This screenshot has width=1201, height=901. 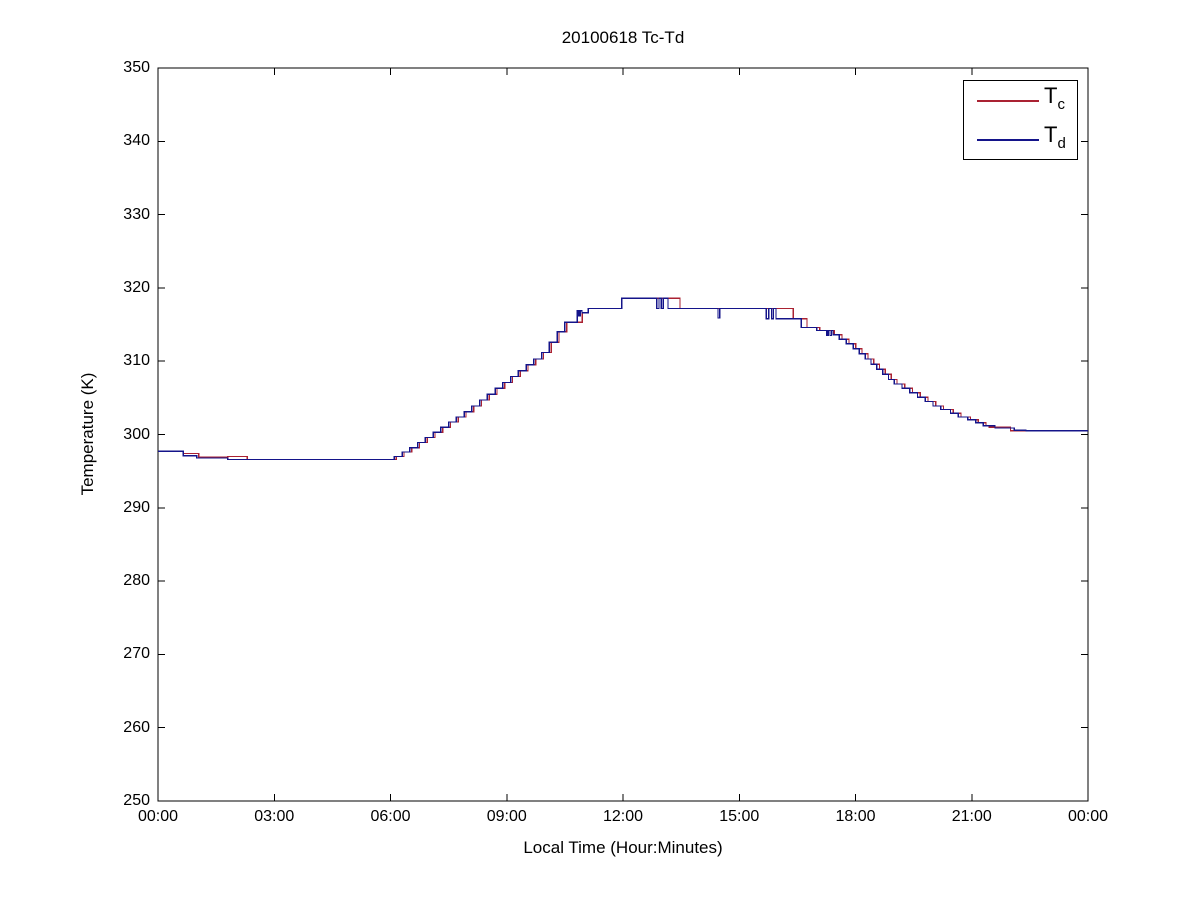 I want to click on legend-box: Tc Td, so click(x=1020, y=120).